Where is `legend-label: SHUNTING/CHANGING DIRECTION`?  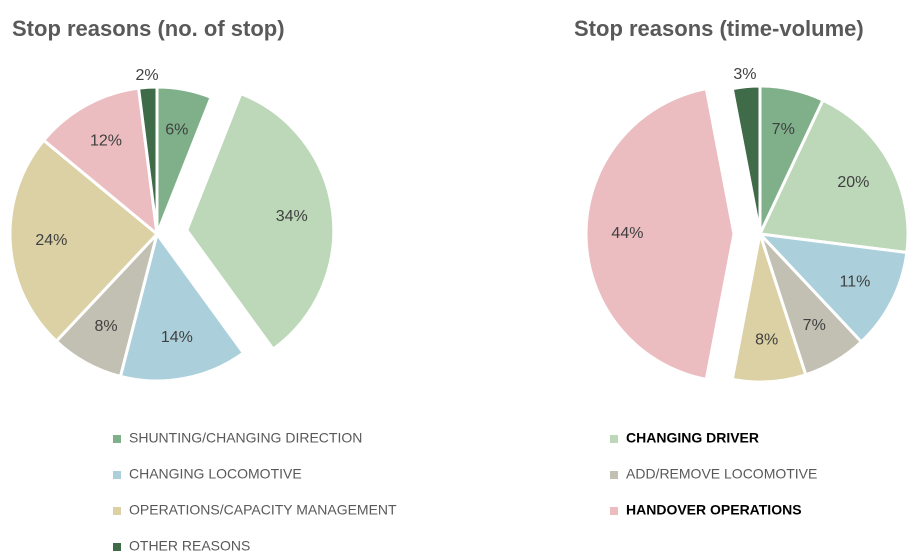 legend-label: SHUNTING/CHANGING DIRECTION is located at coordinates (245, 438).